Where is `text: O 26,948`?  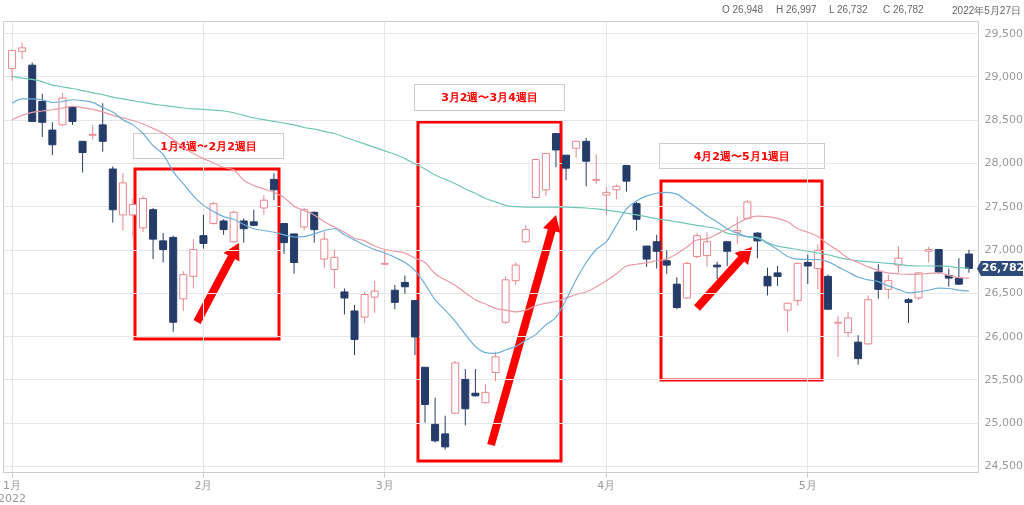 text: O 26,948 is located at coordinates (743, 9).